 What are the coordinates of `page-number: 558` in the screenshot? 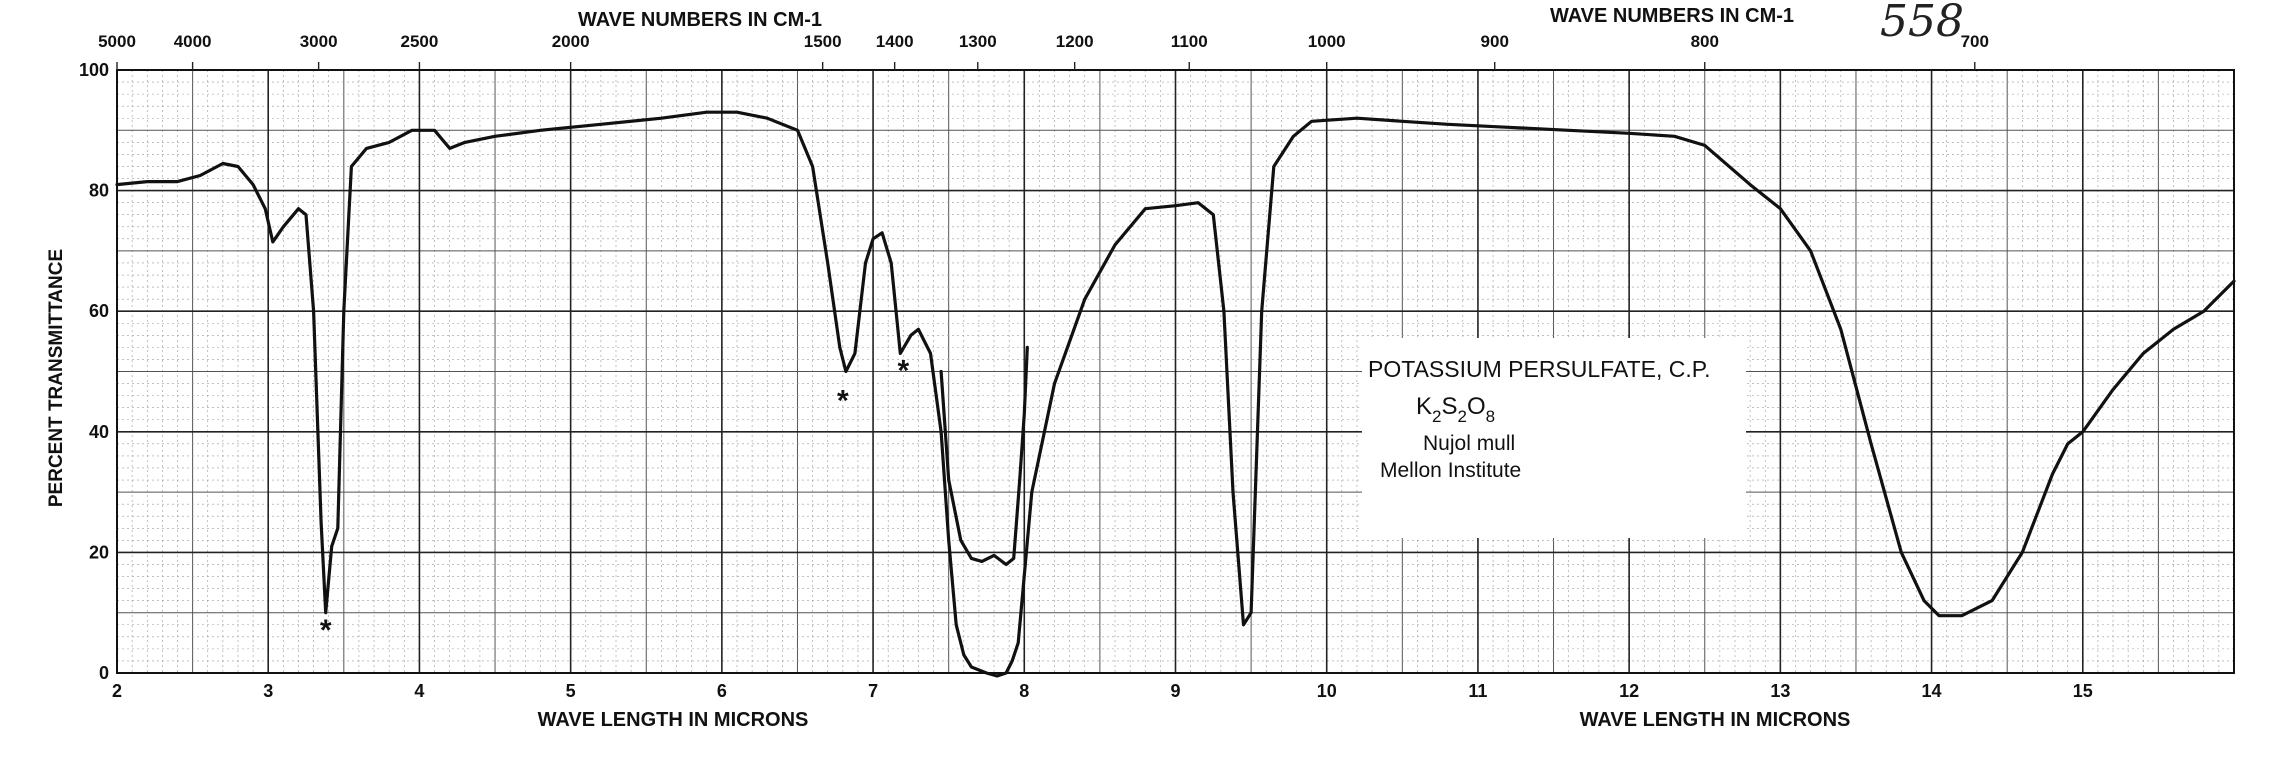 It's located at (1922, 23).